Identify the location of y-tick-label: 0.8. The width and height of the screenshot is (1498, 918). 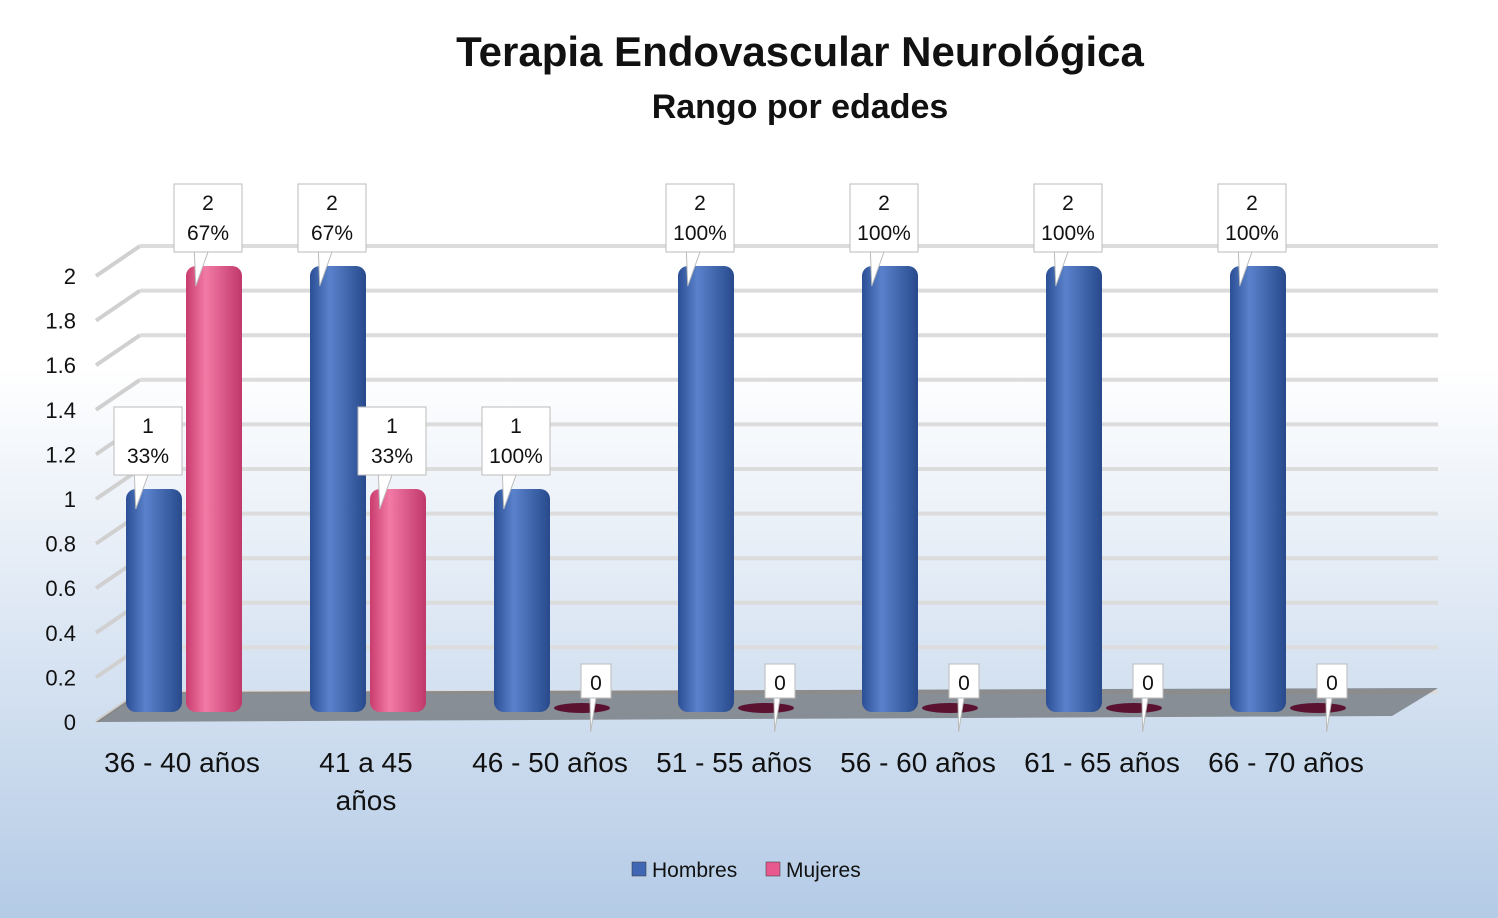
(60, 544).